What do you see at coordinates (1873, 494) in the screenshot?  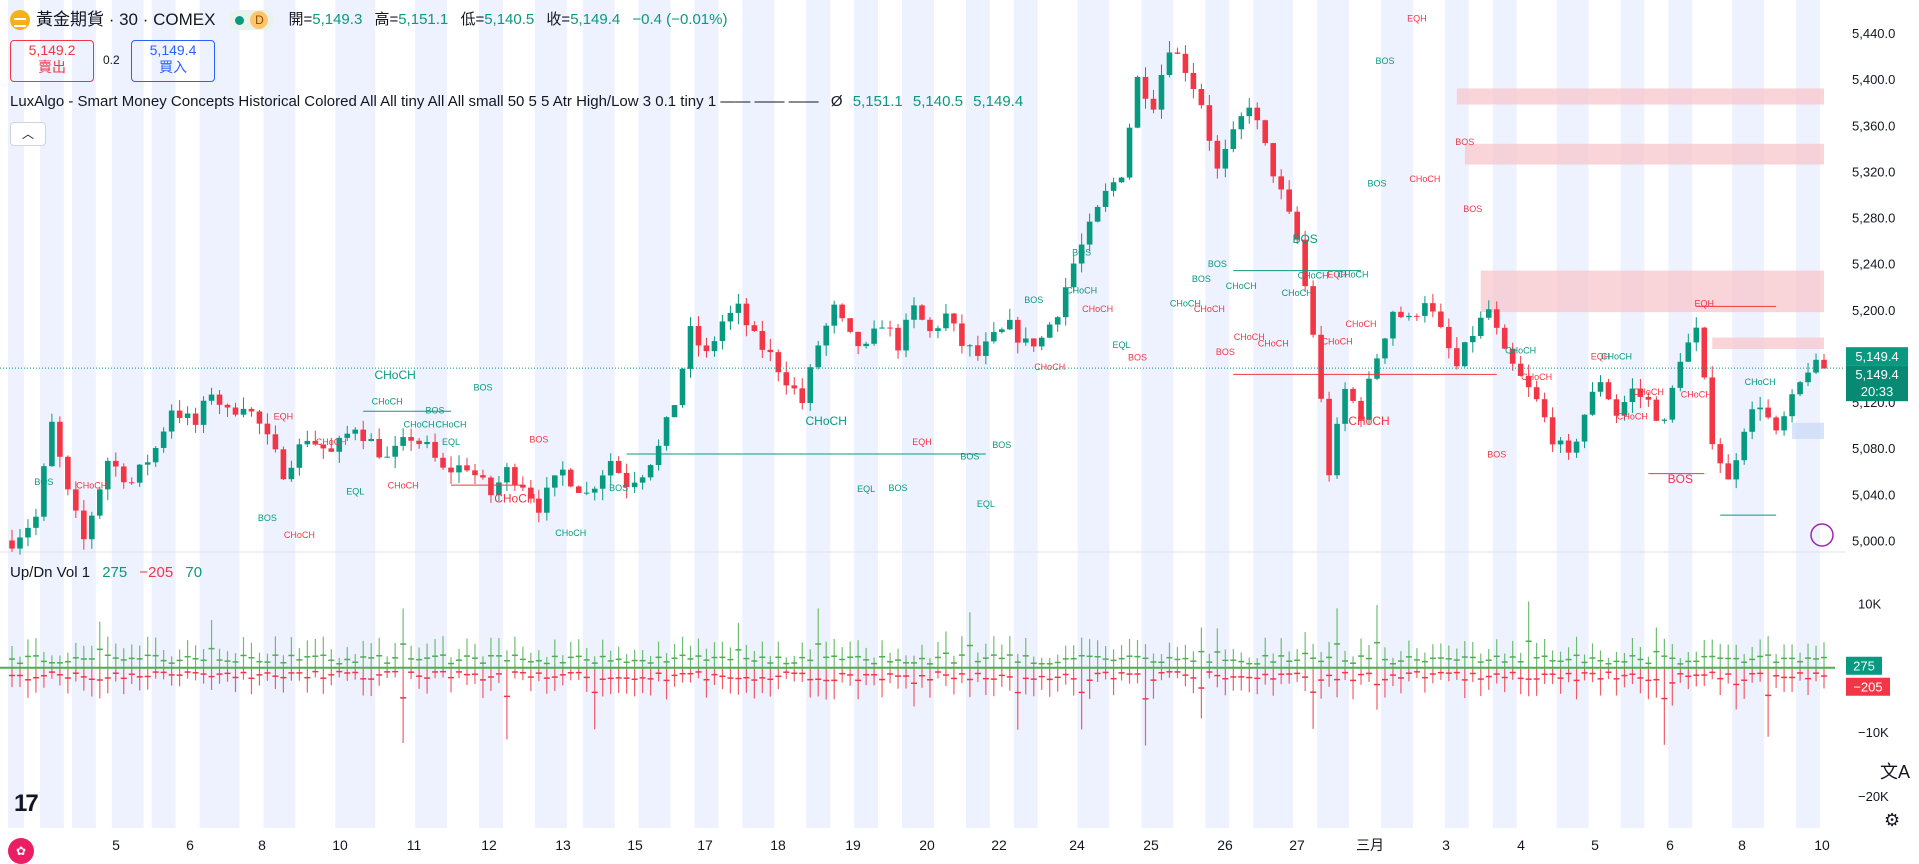 I see `price-tick-label: 5,040.0` at bounding box center [1873, 494].